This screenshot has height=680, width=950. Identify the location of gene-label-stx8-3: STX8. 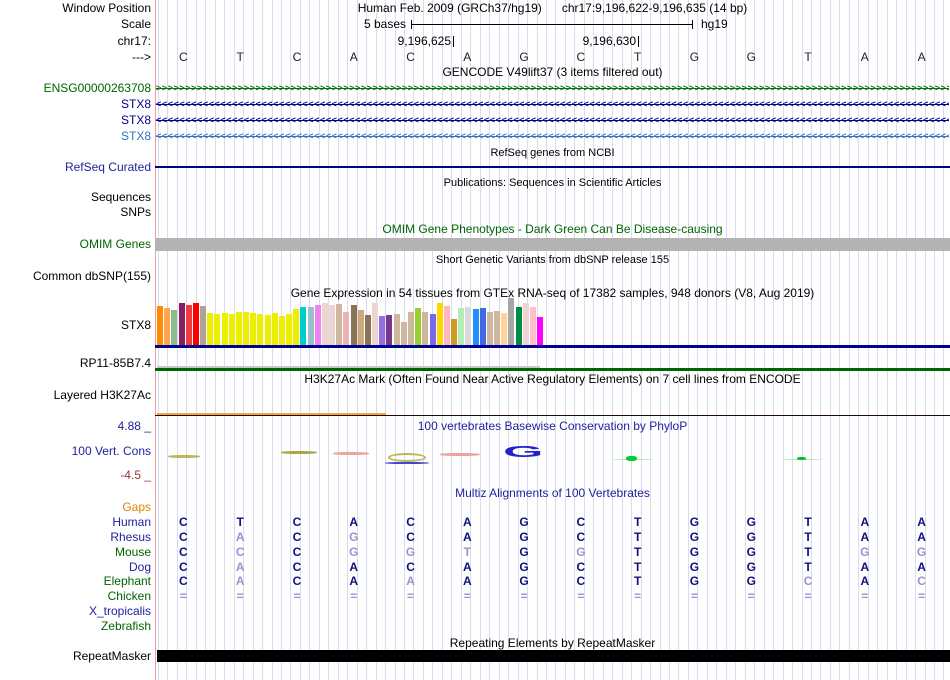
(135, 136).